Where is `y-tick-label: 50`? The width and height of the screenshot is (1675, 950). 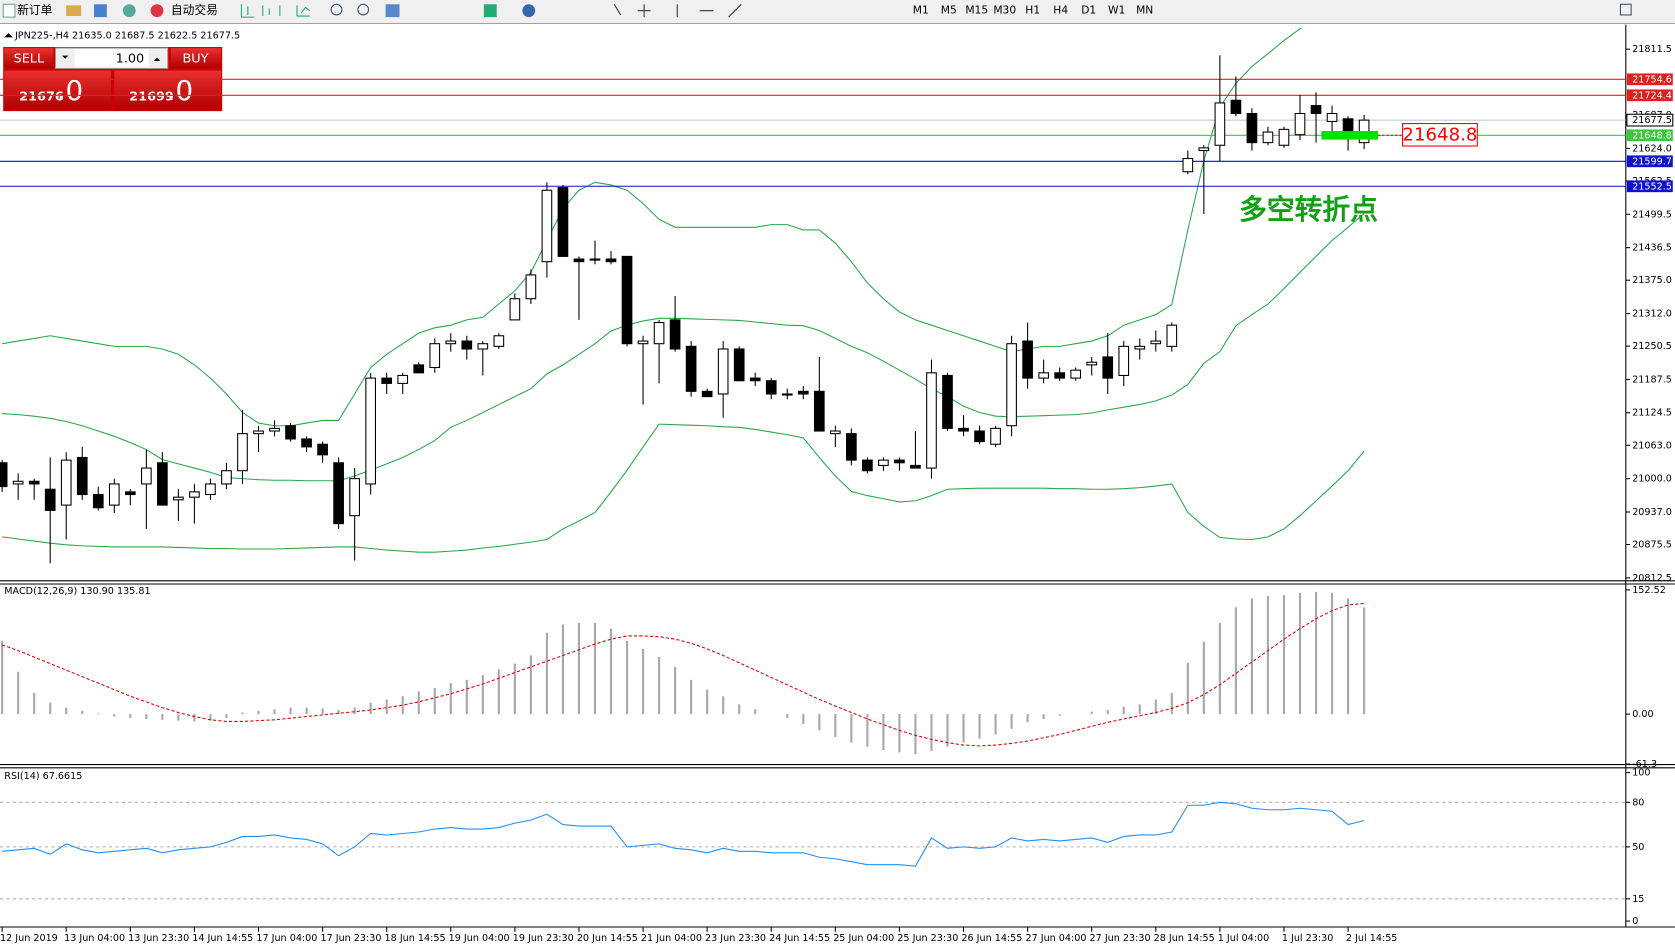 y-tick-label: 50 is located at coordinates (1638, 847).